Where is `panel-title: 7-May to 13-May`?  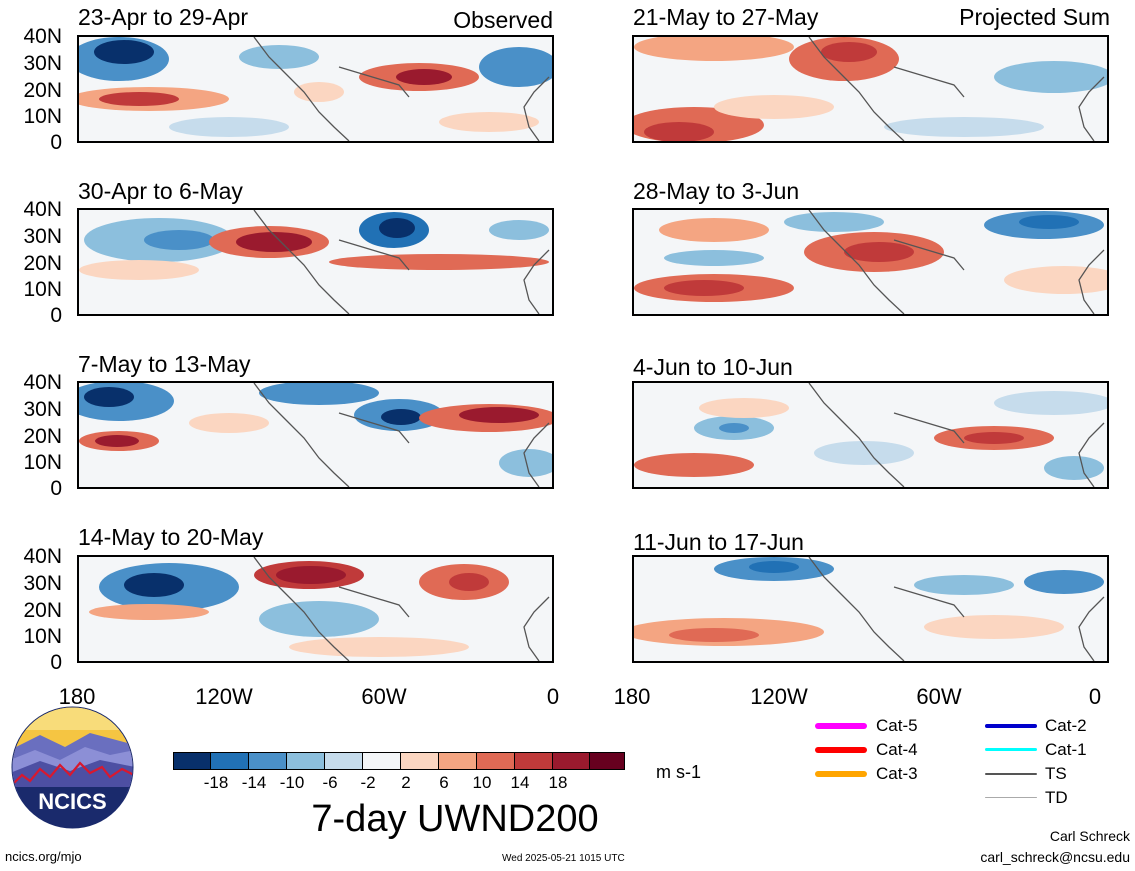 panel-title: 7-May to 13-May is located at coordinates (164, 364).